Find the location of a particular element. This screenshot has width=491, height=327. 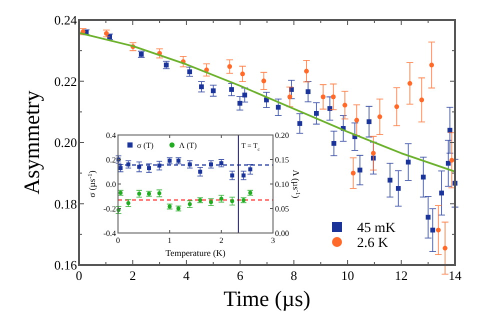

y-tick-label: 0.16 is located at coordinates (66, 265).